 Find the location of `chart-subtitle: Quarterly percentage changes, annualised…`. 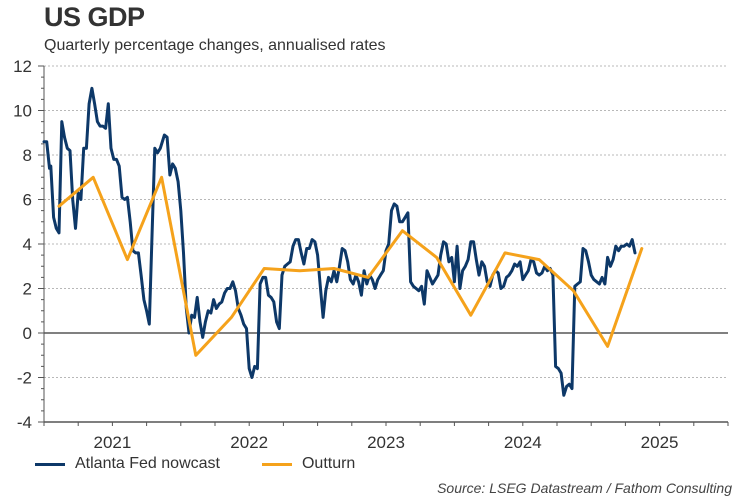

chart-subtitle: Quarterly percentage changes, annualised… is located at coordinates (215, 45).